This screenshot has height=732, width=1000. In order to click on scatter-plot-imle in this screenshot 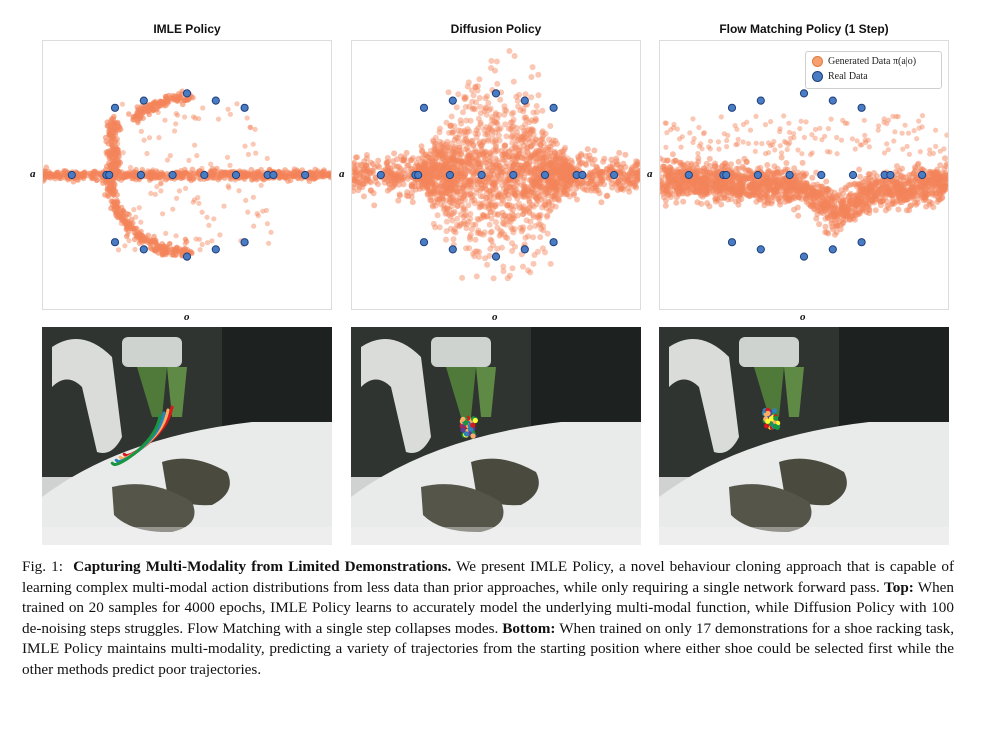, I will do `click(187, 175)`.